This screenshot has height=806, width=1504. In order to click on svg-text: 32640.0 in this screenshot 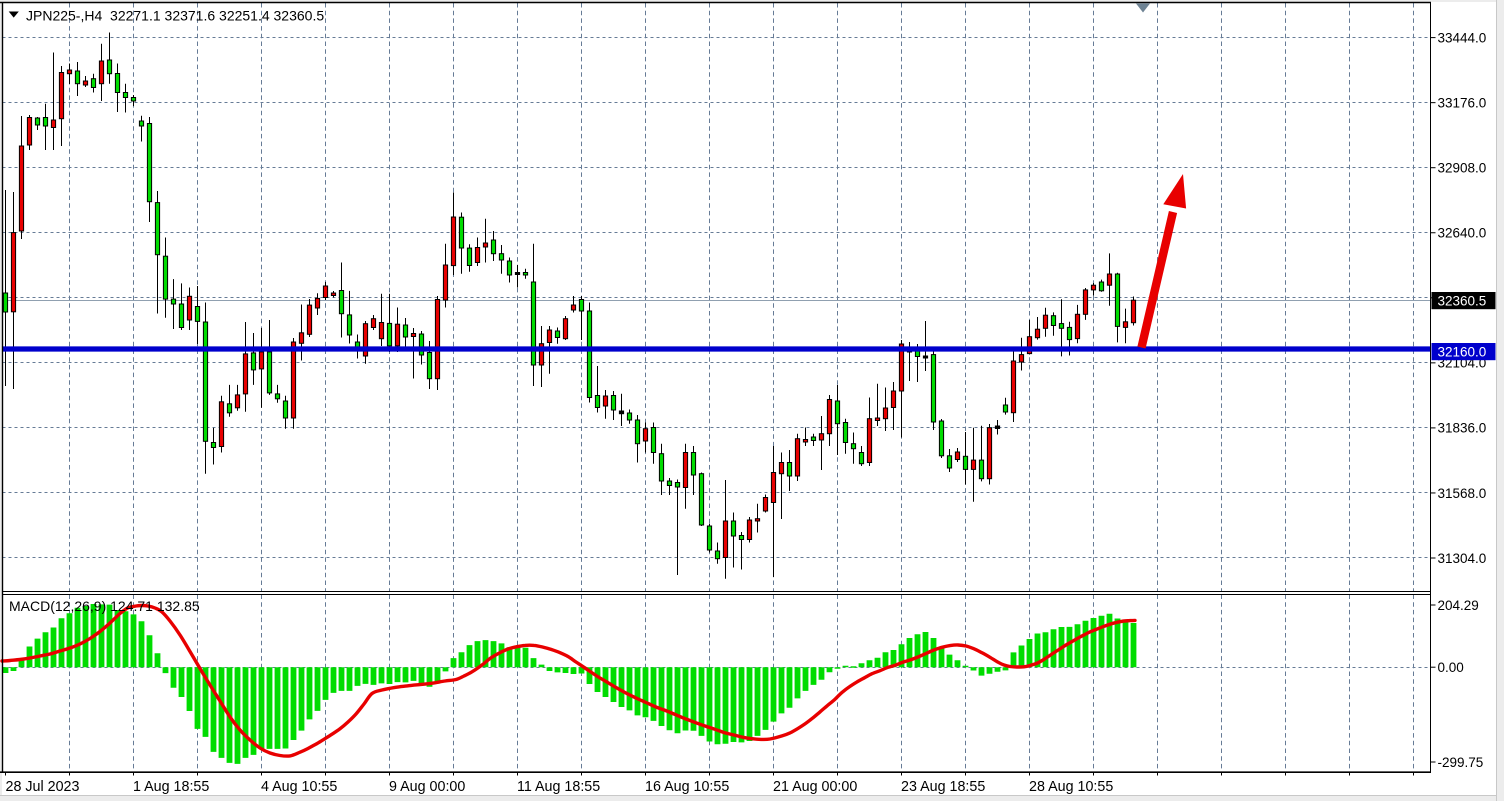, I will do `click(1462, 233)`.